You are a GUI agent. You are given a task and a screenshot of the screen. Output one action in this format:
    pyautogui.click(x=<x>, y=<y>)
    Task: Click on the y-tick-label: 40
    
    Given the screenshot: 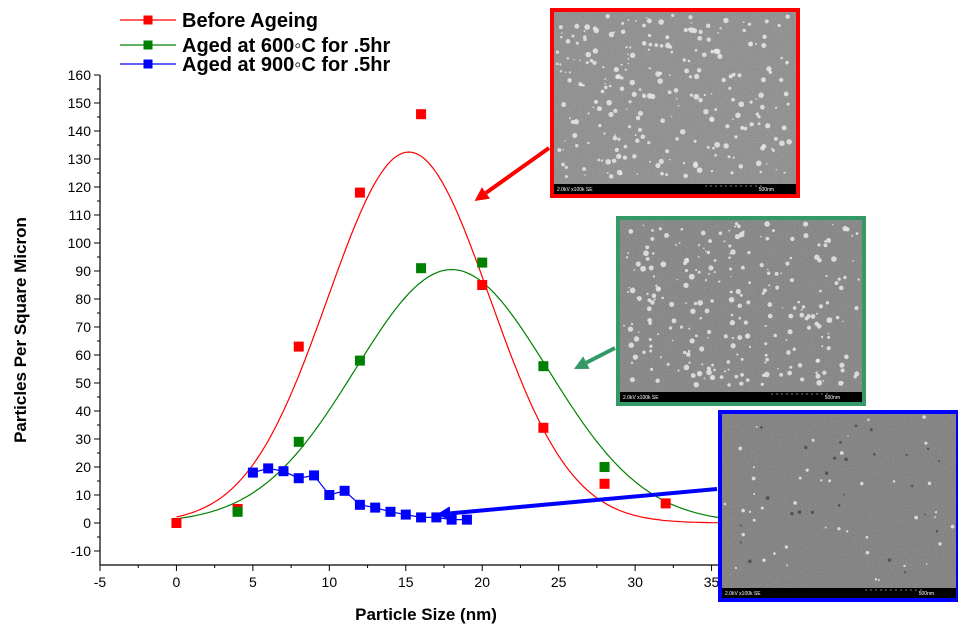 What is the action you would take?
    pyautogui.click(x=83, y=411)
    